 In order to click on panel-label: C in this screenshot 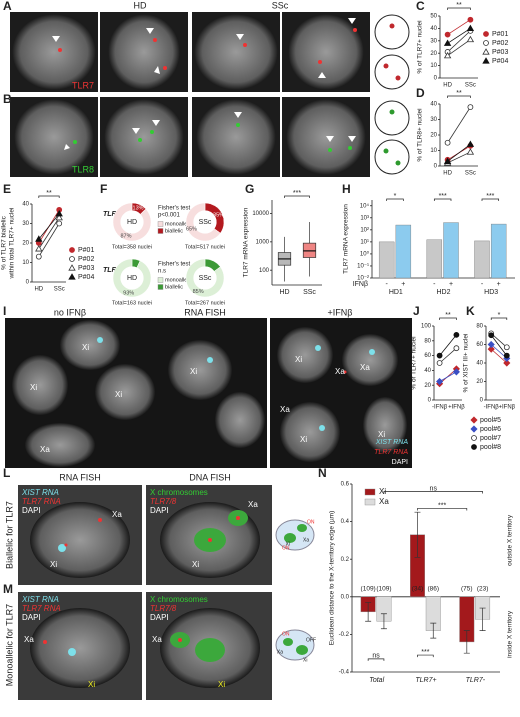, I will do `click(420, 6)`.